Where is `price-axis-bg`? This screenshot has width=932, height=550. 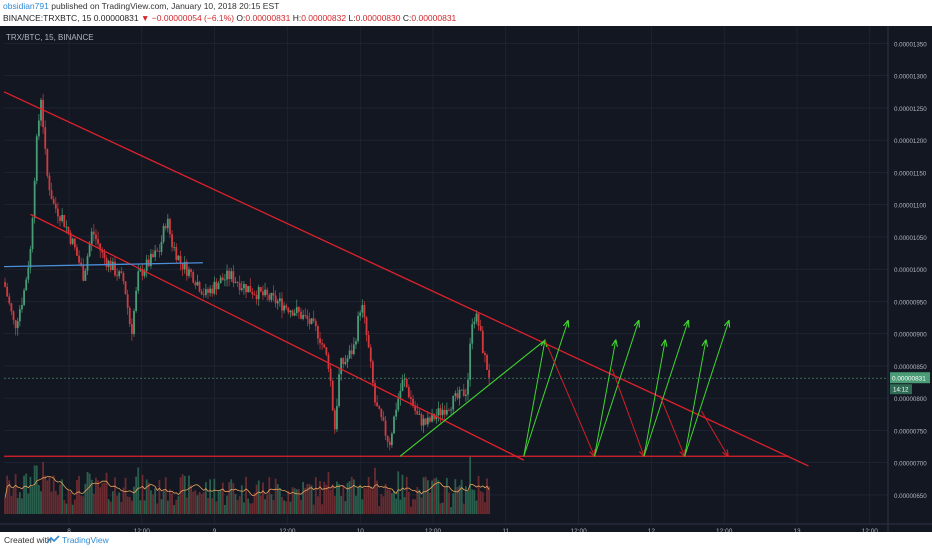 price-axis-bg is located at coordinates (910, 279).